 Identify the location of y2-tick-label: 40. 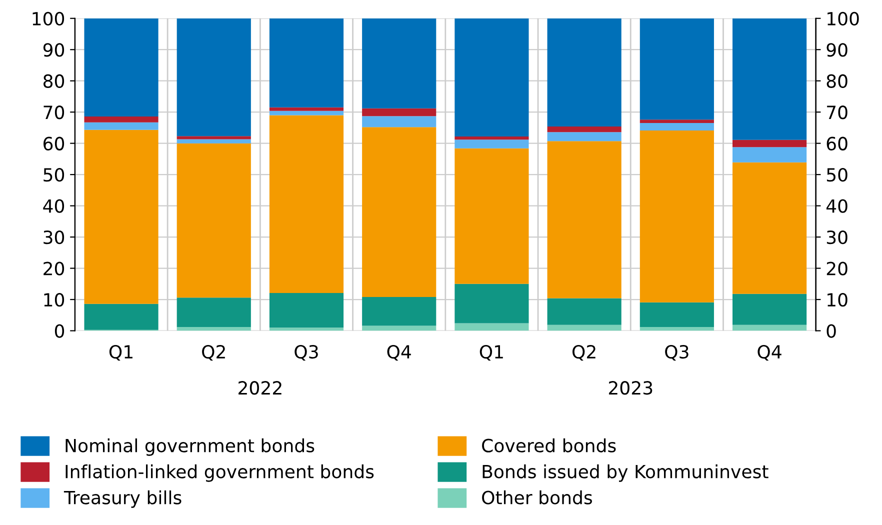
(837, 206).